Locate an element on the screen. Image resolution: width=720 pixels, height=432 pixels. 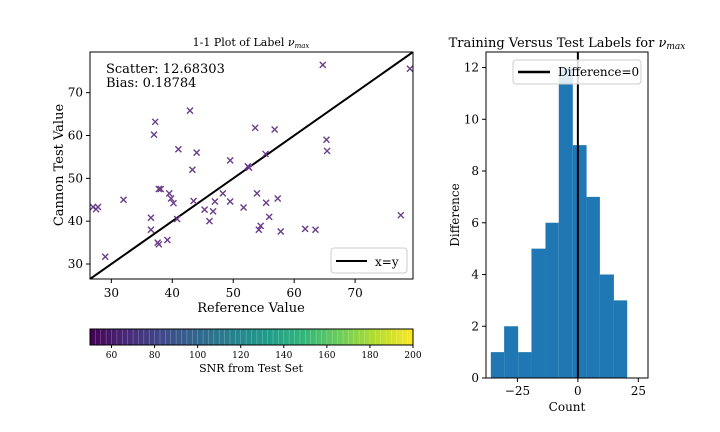
histogram-y-tick-label: 2 is located at coordinates (475, 326).